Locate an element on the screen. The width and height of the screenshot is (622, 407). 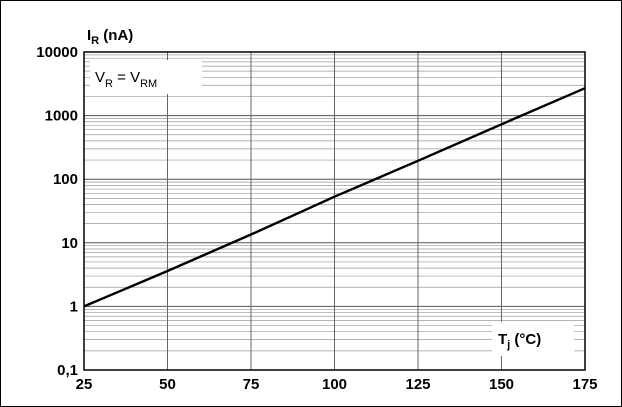
y-axis-title: IR (nA) is located at coordinates (110, 37).